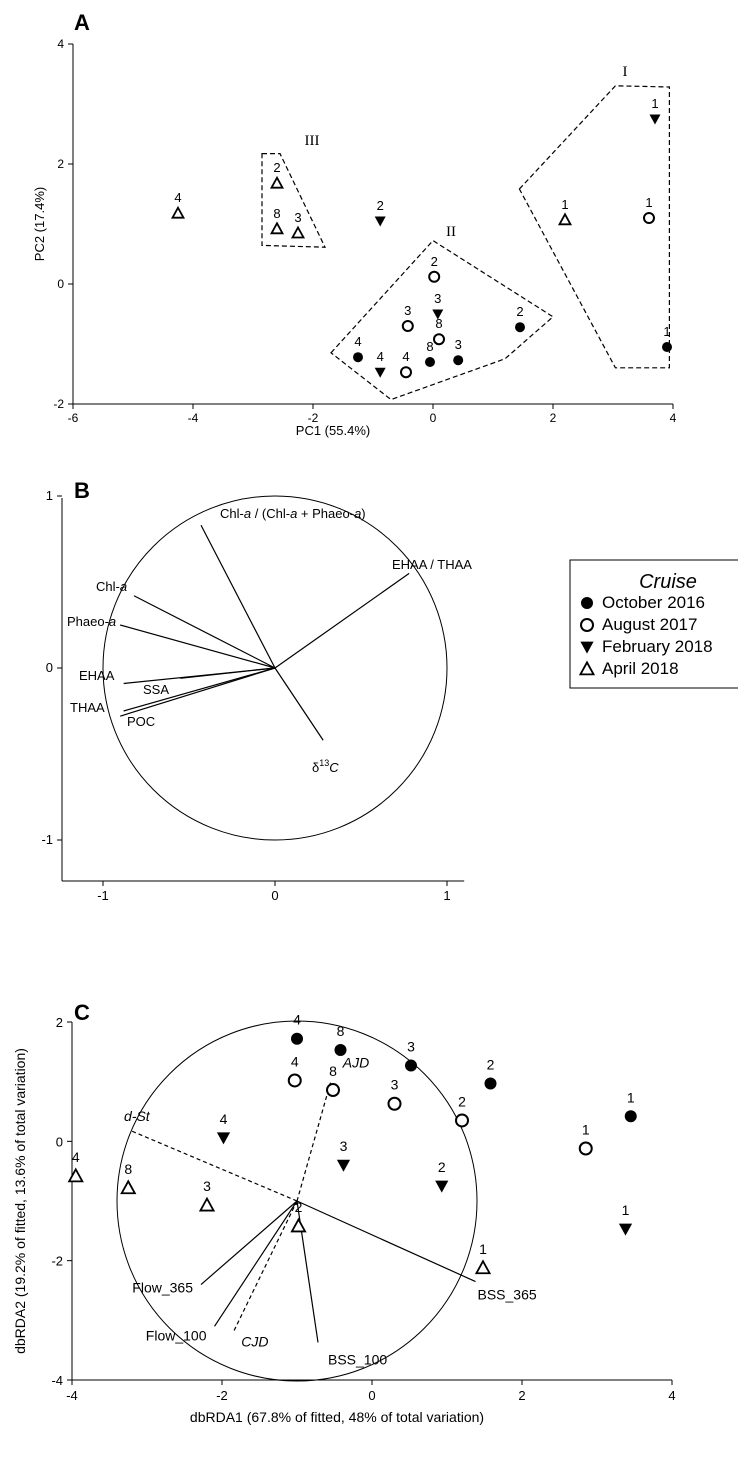  What do you see at coordinates (587, 668) in the screenshot?
I see `legend-marker-april-2018` at bounding box center [587, 668].